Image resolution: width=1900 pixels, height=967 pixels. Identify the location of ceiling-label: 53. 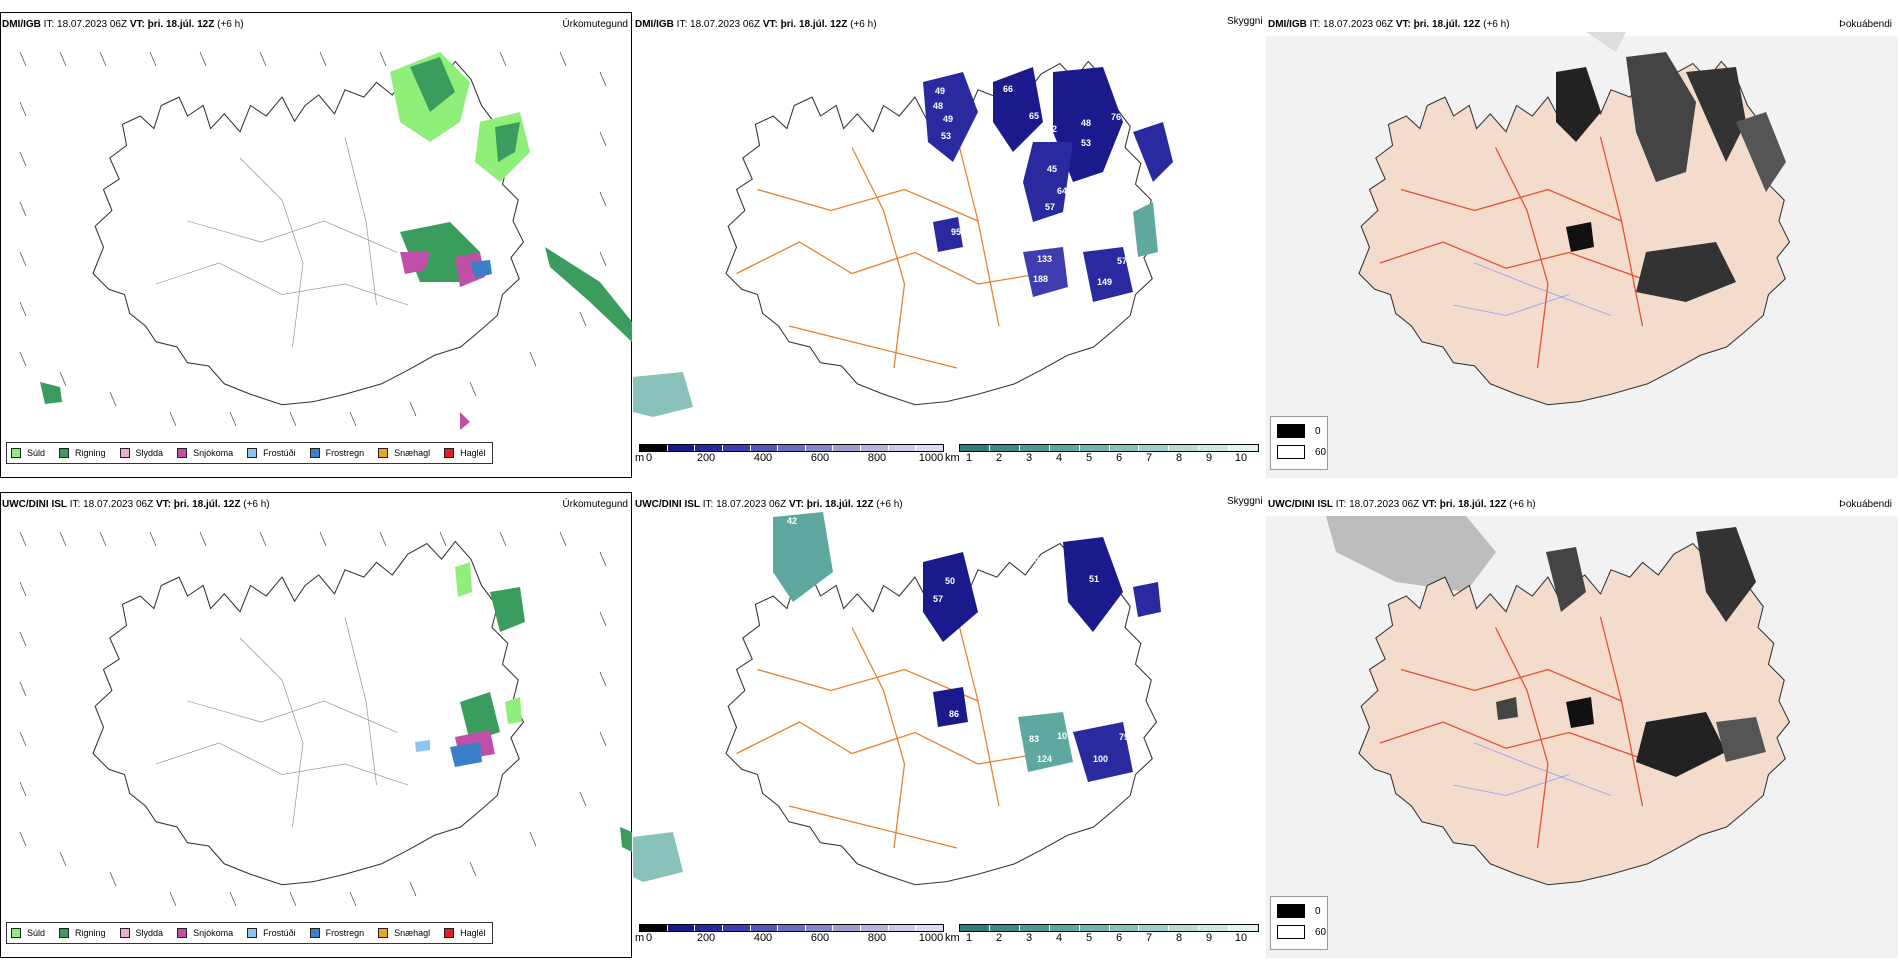
(1086, 143).